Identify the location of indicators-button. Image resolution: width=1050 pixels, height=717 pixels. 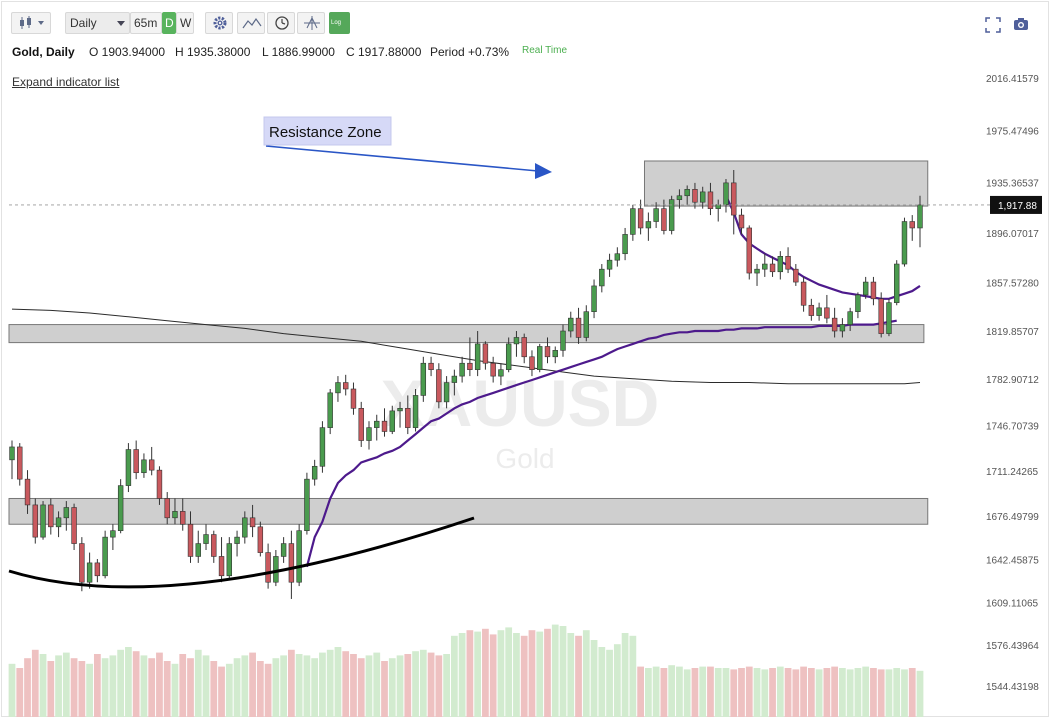
(251, 23).